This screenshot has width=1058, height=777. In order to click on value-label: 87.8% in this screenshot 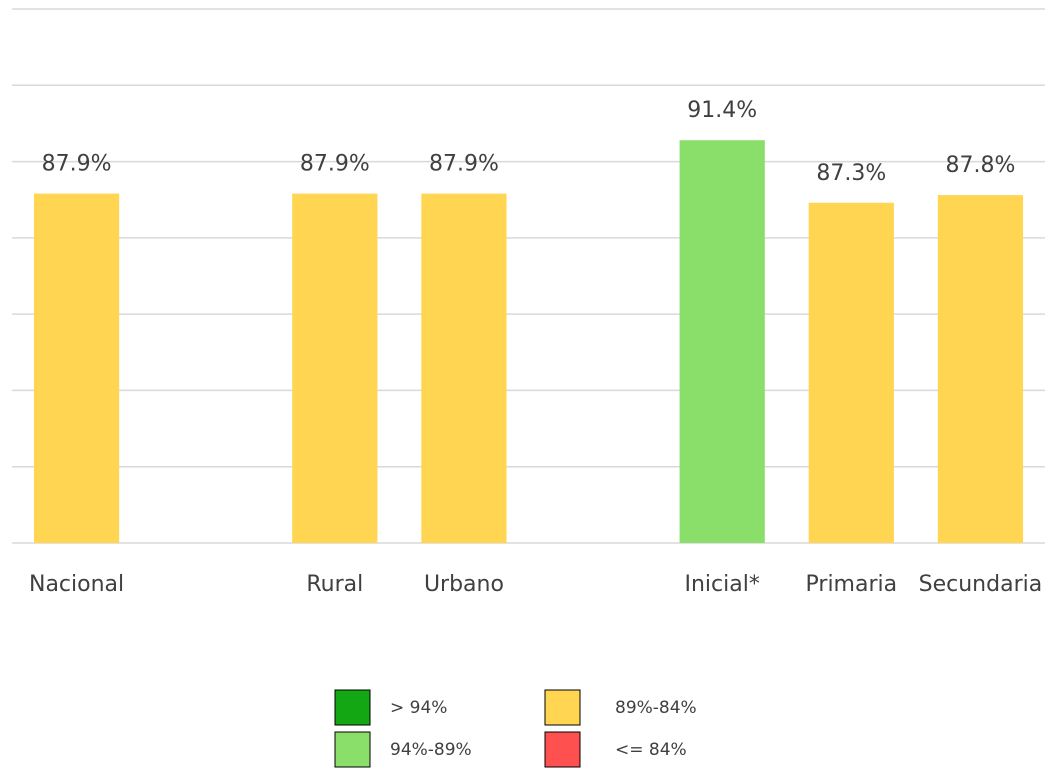, I will do `click(980, 165)`.